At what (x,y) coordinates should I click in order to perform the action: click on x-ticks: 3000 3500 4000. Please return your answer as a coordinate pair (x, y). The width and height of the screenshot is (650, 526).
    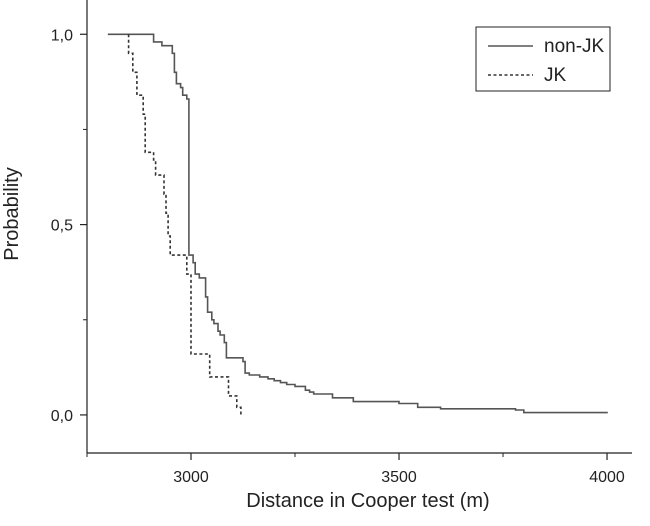
    Looking at the image, I should click on (355, 469).